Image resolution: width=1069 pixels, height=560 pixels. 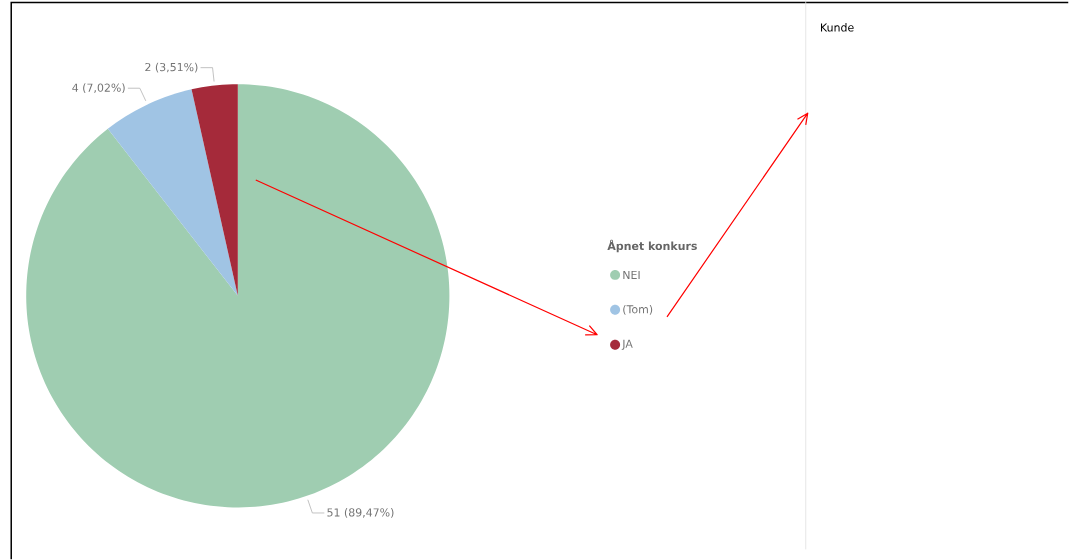 What do you see at coordinates (652, 246) in the screenshot?
I see `legend-title: Åpnet konkurs` at bounding box center [652, 246].